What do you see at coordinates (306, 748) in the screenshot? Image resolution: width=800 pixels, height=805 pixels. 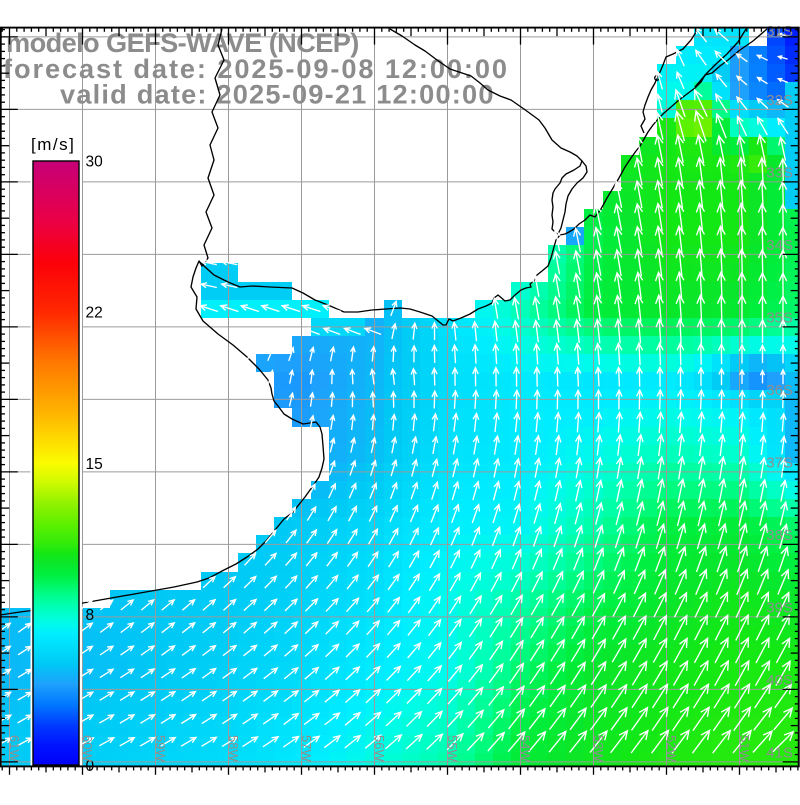 I see `svg-text: 57W` at bounding box center [306, 748].